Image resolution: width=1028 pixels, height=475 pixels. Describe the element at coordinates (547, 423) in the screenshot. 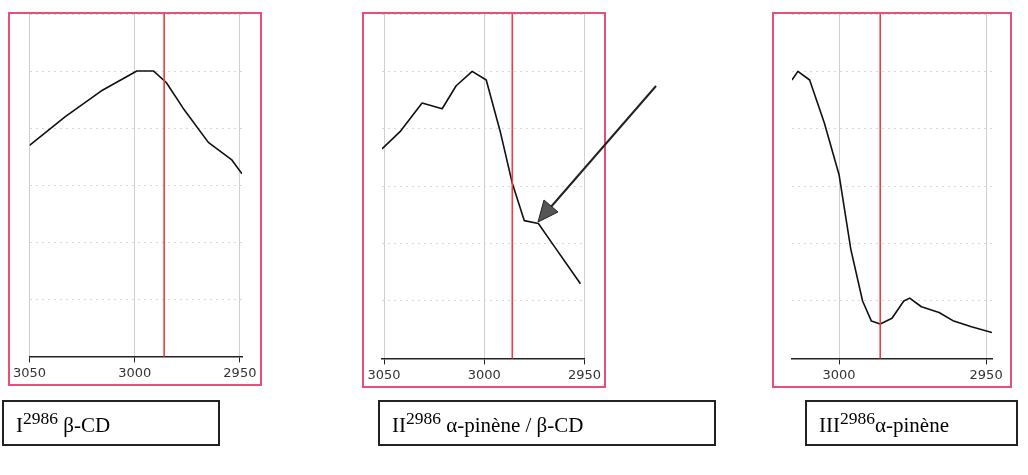

I see `text: II$^{2986}$ α-pinène / β-CD` at that location.